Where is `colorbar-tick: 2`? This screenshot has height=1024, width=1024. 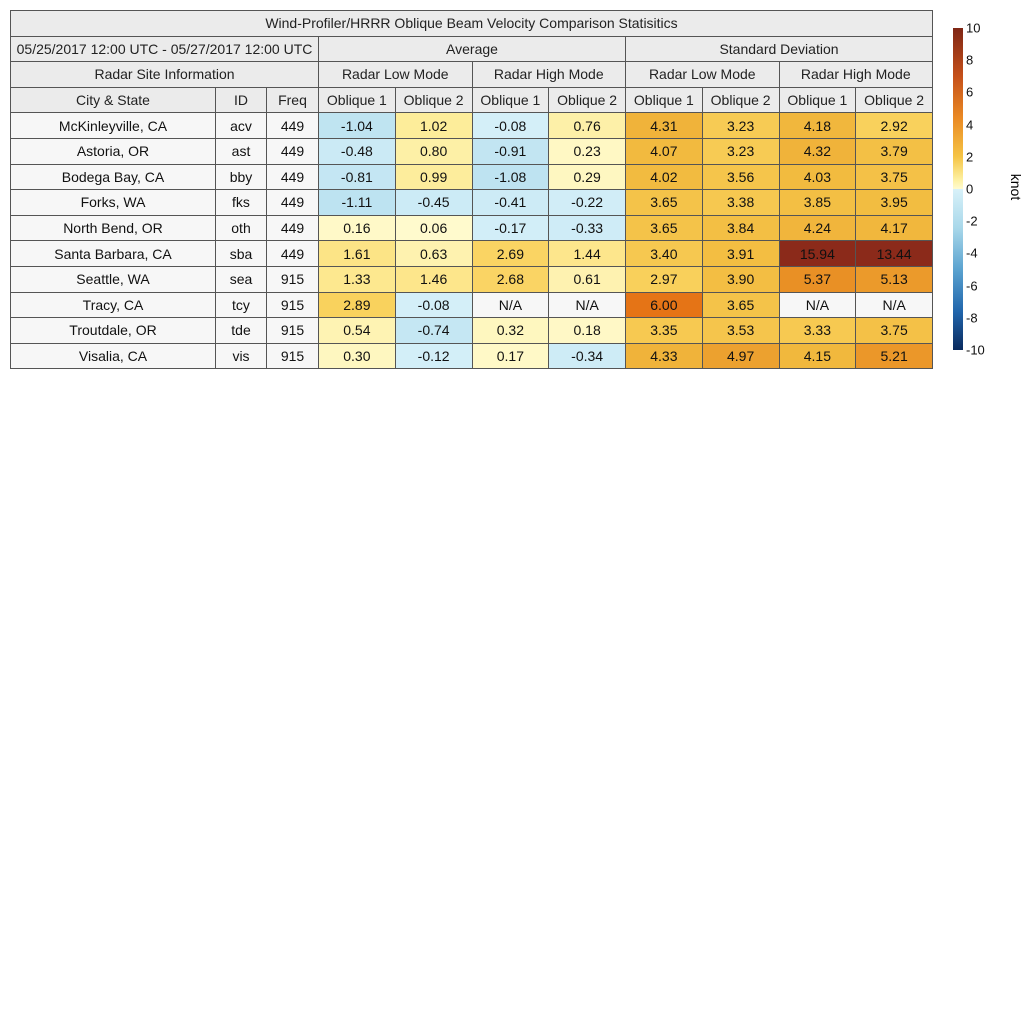
colorbar-tick: 2 is located at coordinates (970, 157).